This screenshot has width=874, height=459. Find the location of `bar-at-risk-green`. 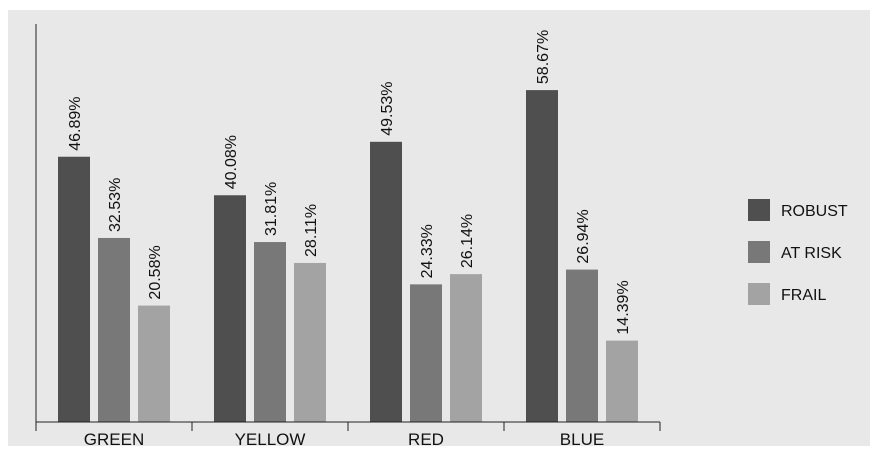

bar-at-risk-green is located at coordinates (114, 329).